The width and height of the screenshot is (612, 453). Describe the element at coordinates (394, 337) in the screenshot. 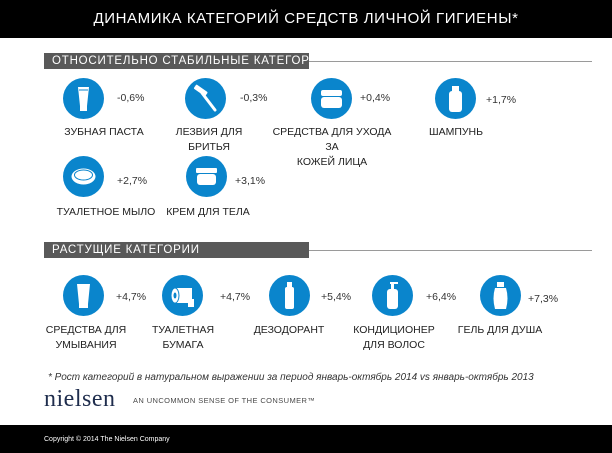

I see `label-conditioner: КОНДИЦИОНЕР ДЛЯ ВОЛОС` at that location.